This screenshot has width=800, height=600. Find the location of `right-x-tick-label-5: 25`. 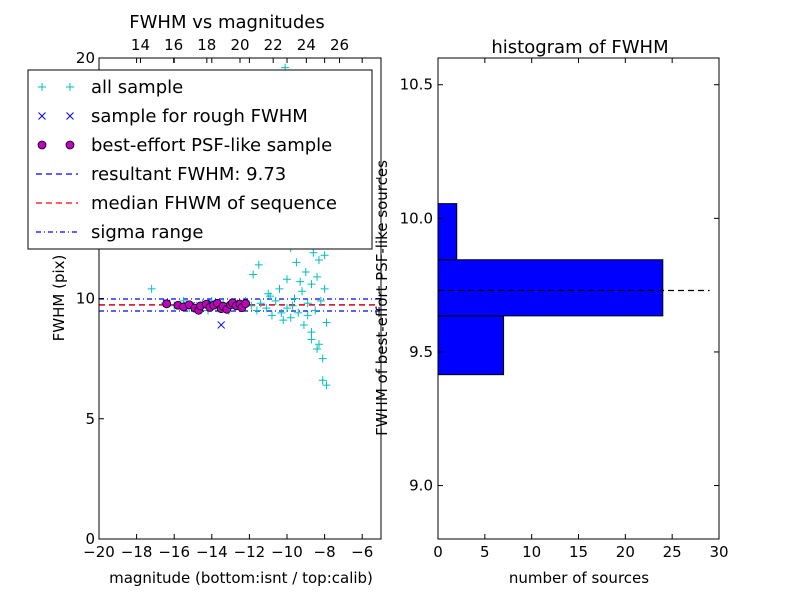

right-x-tick-label-5: 25 is located at coordinates (672, 552).